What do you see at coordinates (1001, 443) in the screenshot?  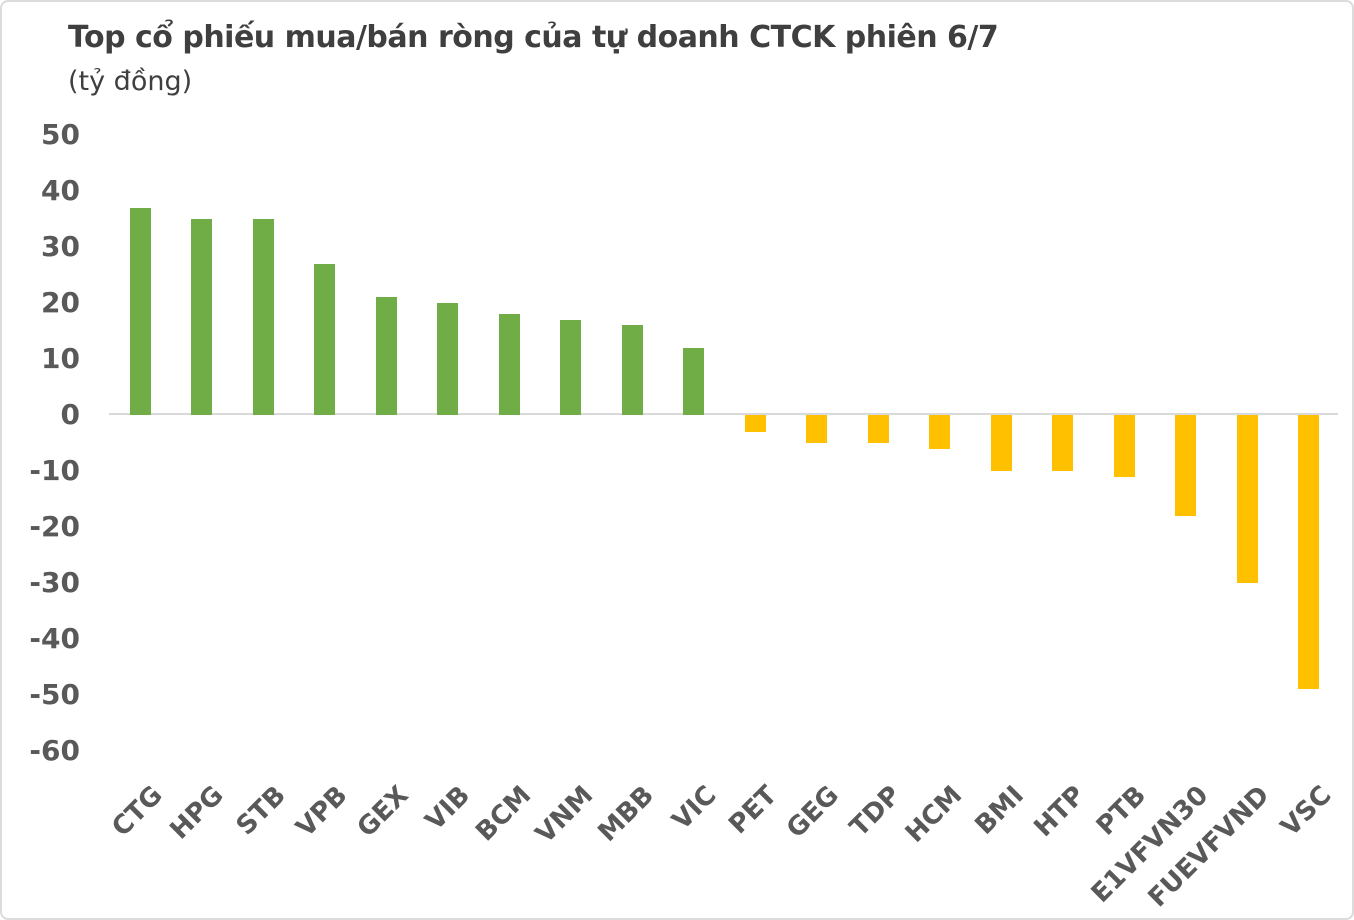 I see `bar-BMI` at bounding box center [1001, 443].